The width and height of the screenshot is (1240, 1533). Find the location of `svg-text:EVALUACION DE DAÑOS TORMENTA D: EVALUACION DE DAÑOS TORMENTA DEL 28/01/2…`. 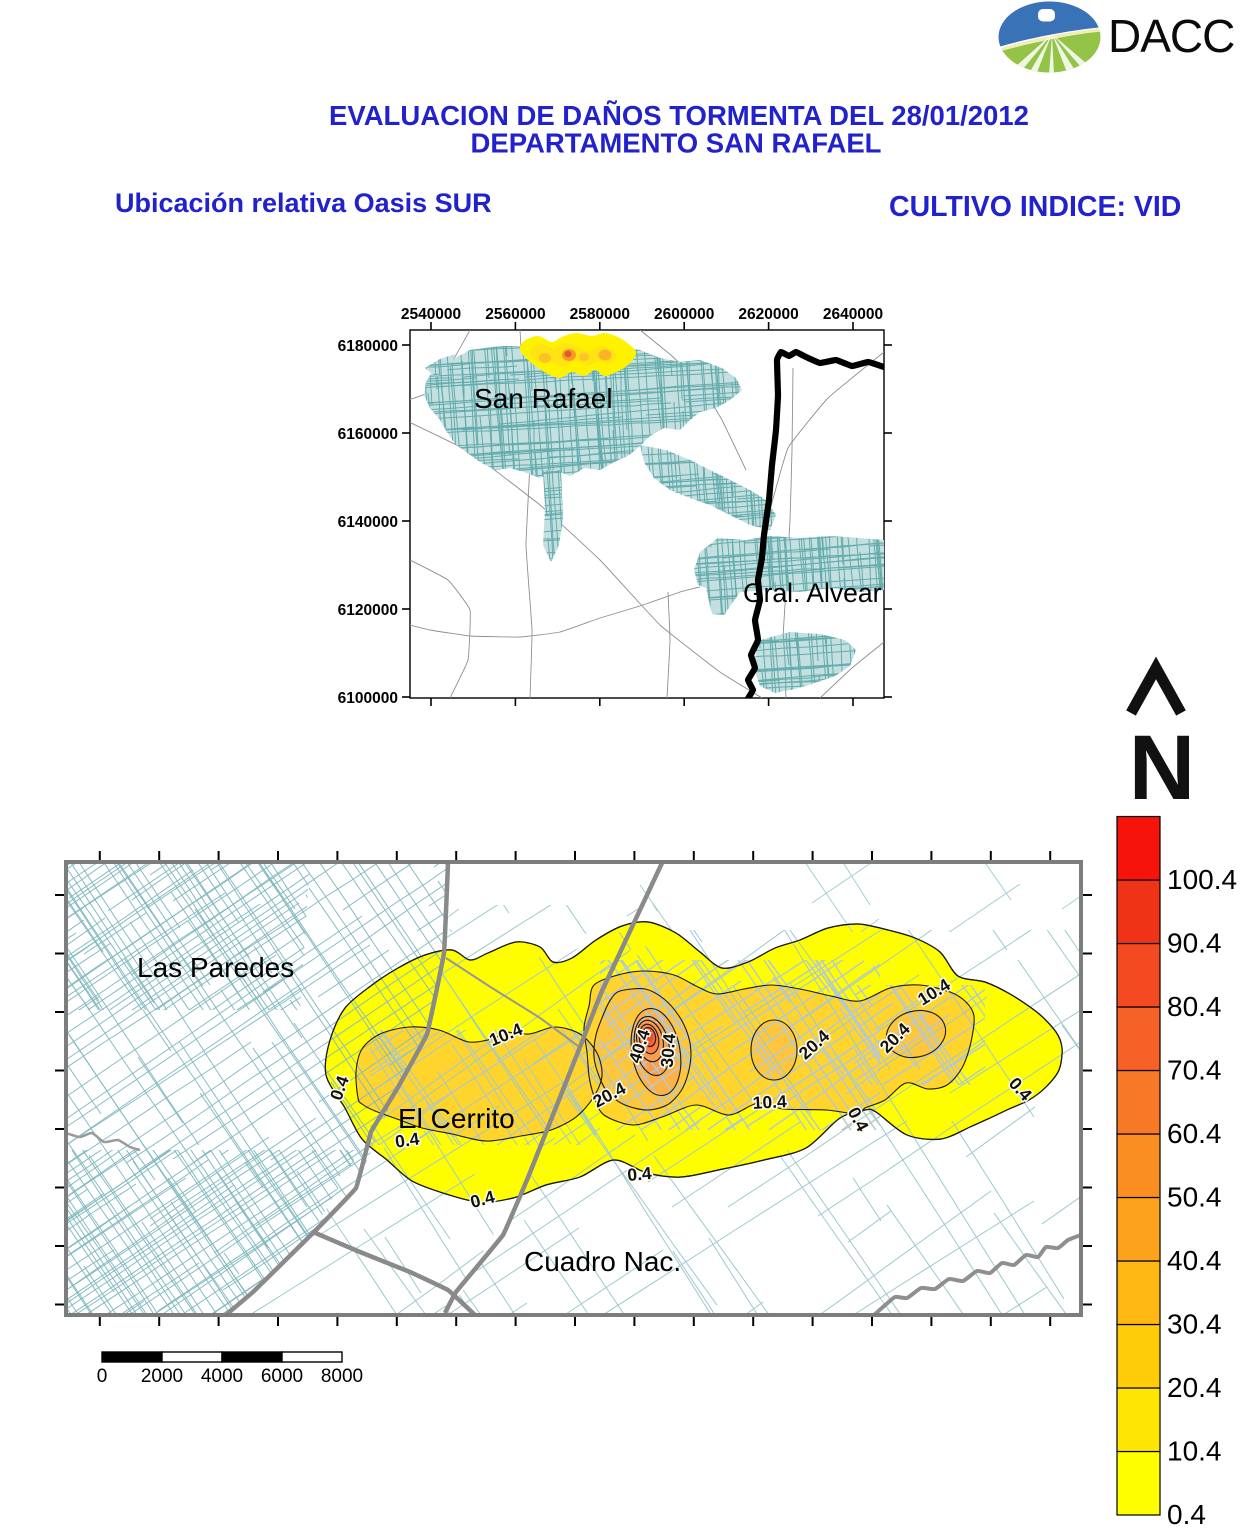

svg-text:EVALUACION DE DAÑOS TORMENTA D: EVALUACION DE DAÑOS TORMENTA DEL 28/01/2… is located at coordinates (679, 115).